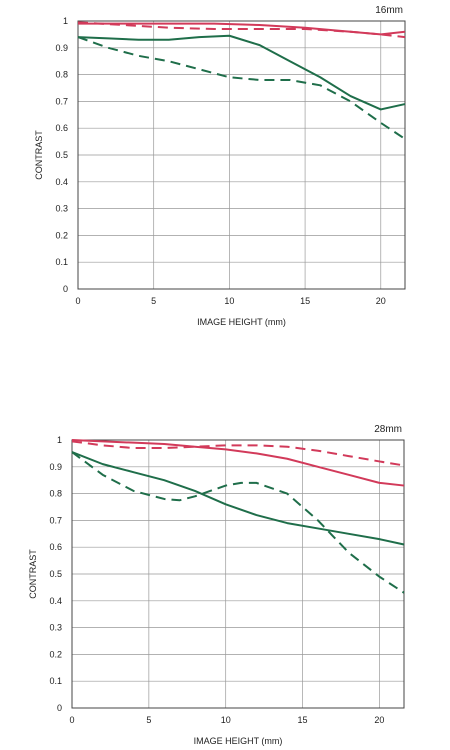  I want to click on chart-title: 16mm, so click(389, 10).